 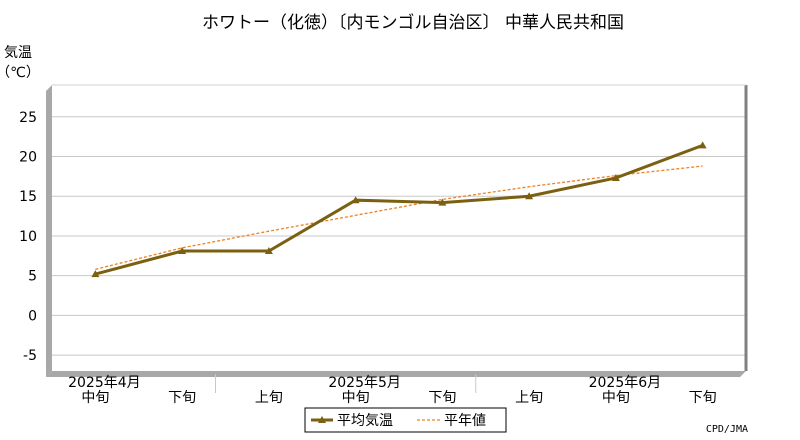 What do you see at coordinates (413, 22) in the screenshot?
I see `chart-title: ホワトー（化徳）〔内モンゴル自治区〕 中華人民共和国` at bounding box center [413, 22].